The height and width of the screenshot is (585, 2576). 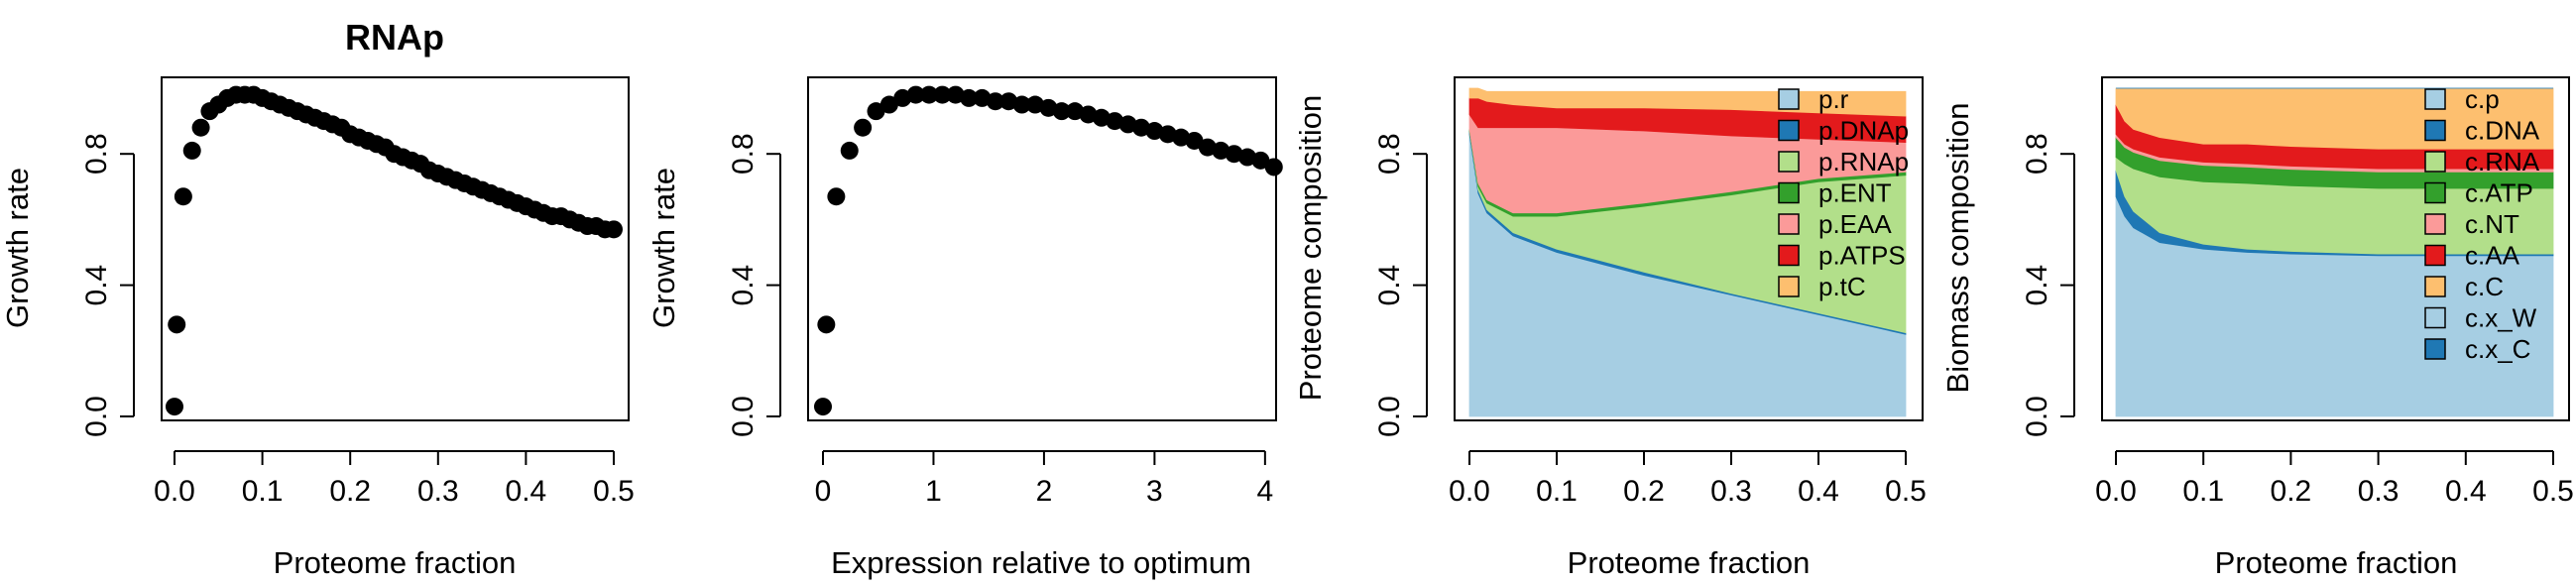 What do you see at coordinates (823, 491) in the screenshot?
I see `x-tick-label: 0` at bounding box center [823, 491].